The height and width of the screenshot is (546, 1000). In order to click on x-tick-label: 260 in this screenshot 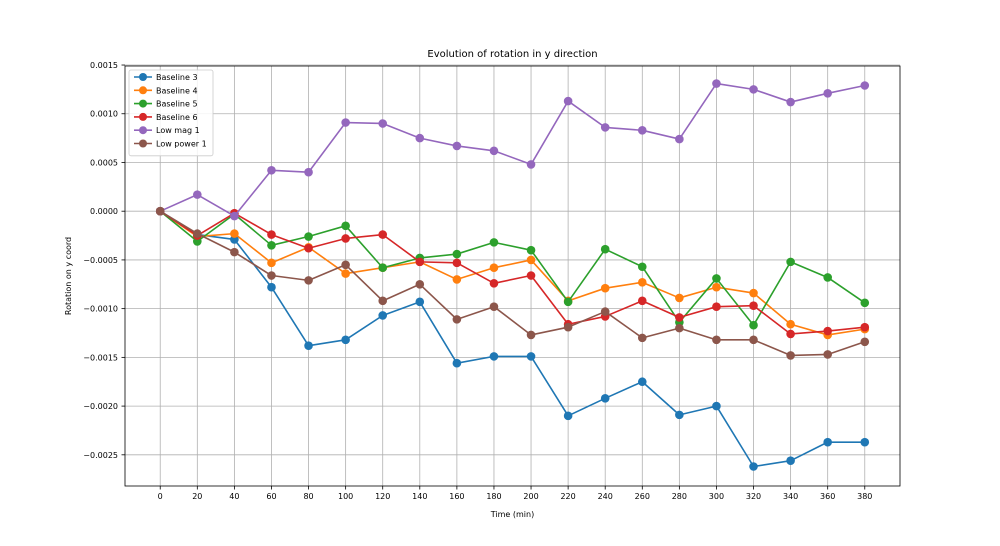, I will do `click(642, 496)`.